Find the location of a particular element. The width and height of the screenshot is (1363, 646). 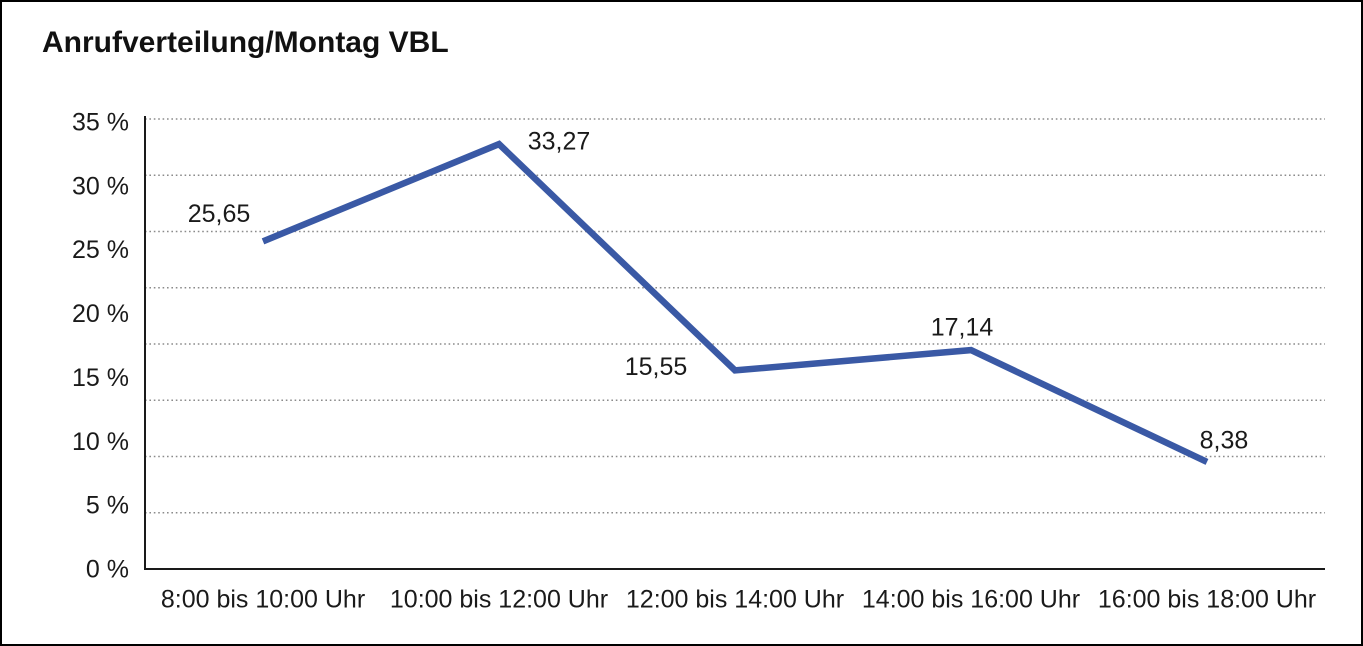

x-tick-label: 8:00 bis 10:00 Uhr is located at coordinates (263, 600).